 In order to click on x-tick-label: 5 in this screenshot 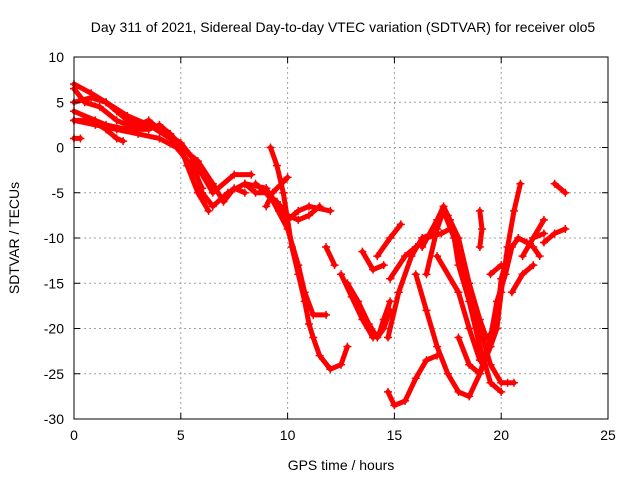, I will do `click(181, 435)`.